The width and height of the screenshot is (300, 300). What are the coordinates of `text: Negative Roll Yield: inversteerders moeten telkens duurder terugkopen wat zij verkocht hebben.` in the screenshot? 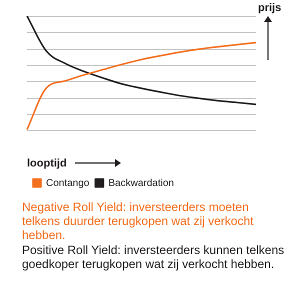 It's located at (138, 221).